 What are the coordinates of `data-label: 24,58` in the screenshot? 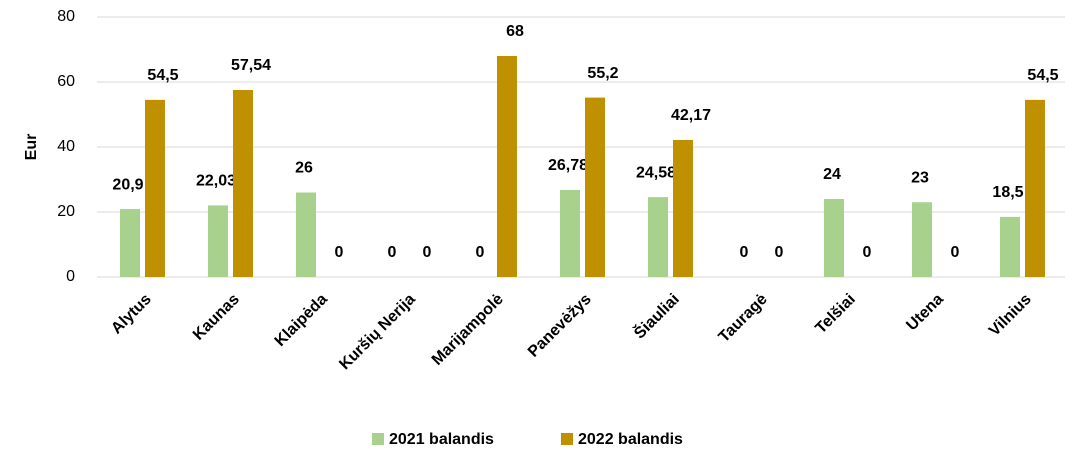 It's located at (656, 172).